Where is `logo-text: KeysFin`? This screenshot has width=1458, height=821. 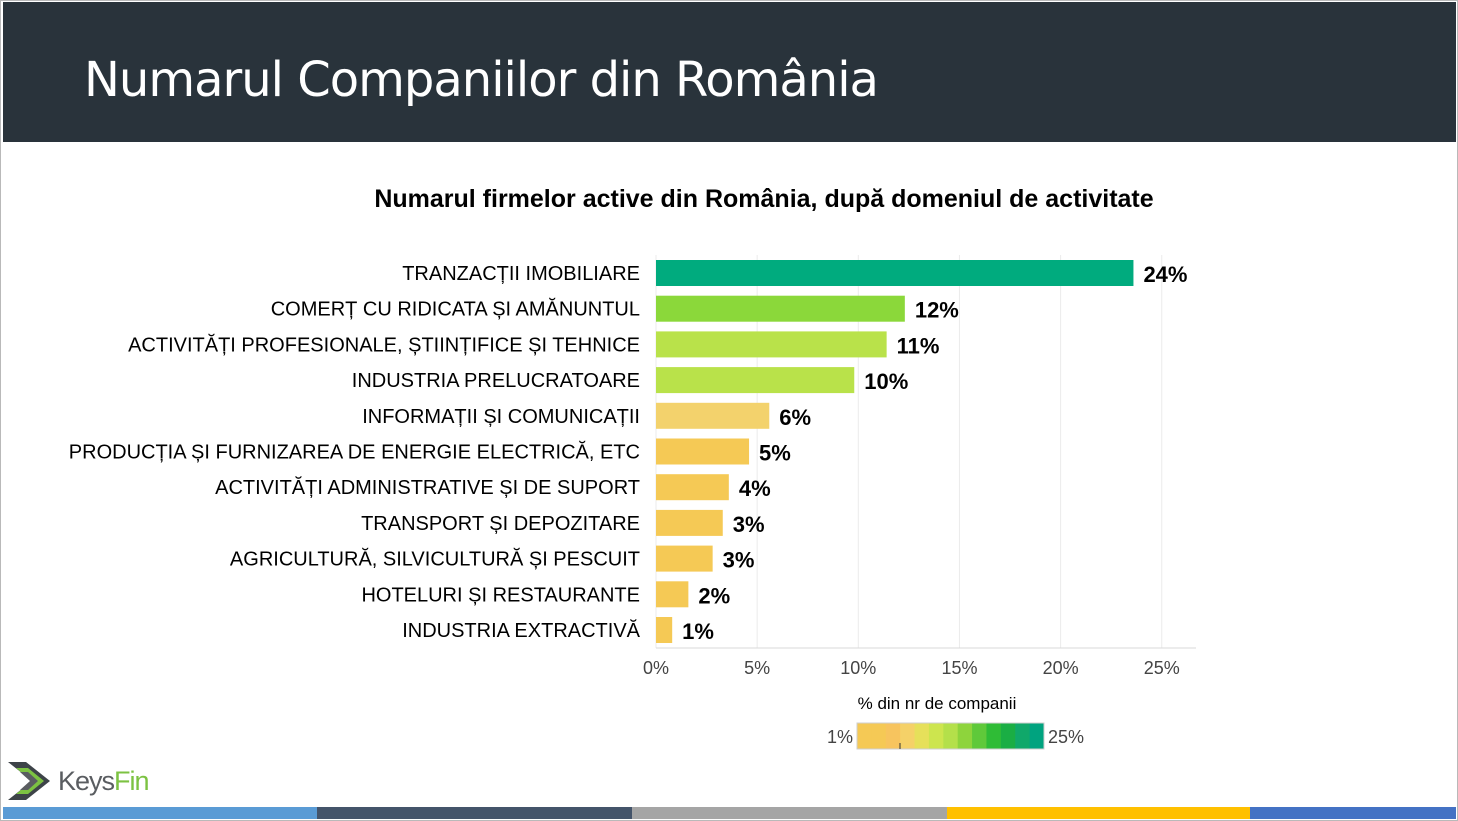 logo-text: KeysFin is located at coordinates (104, 781).